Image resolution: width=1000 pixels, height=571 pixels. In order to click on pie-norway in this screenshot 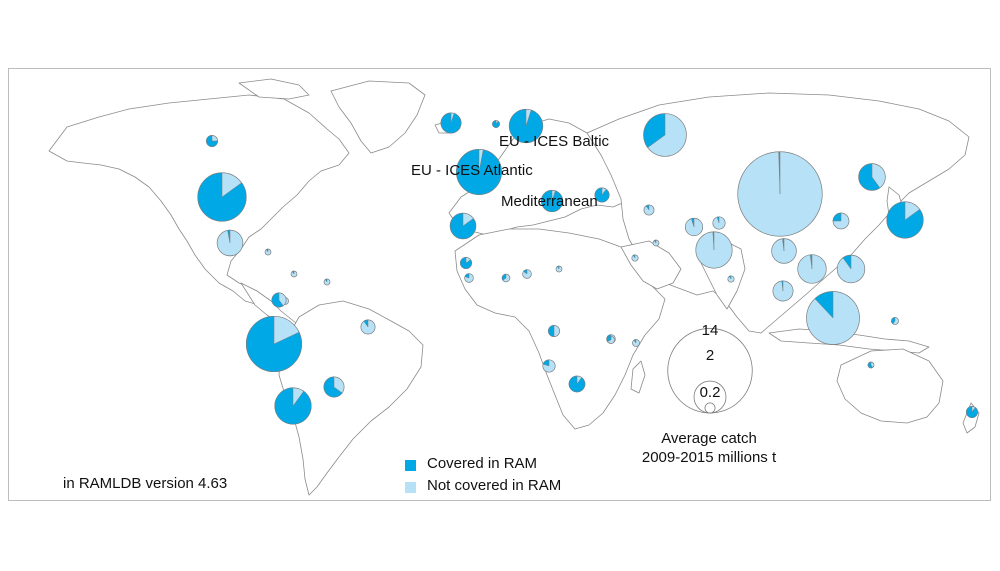, I will do `click(526, 126)`.